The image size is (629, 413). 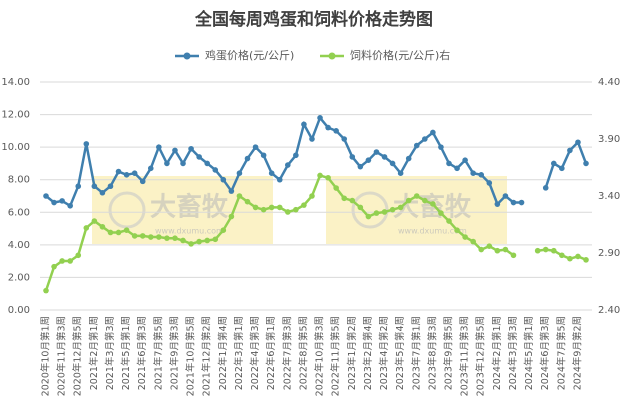 What do you see at coordinates (19, 212) in the screenshot?
I see `y-tick-label: 6.00` at bounding box center [19, 212].